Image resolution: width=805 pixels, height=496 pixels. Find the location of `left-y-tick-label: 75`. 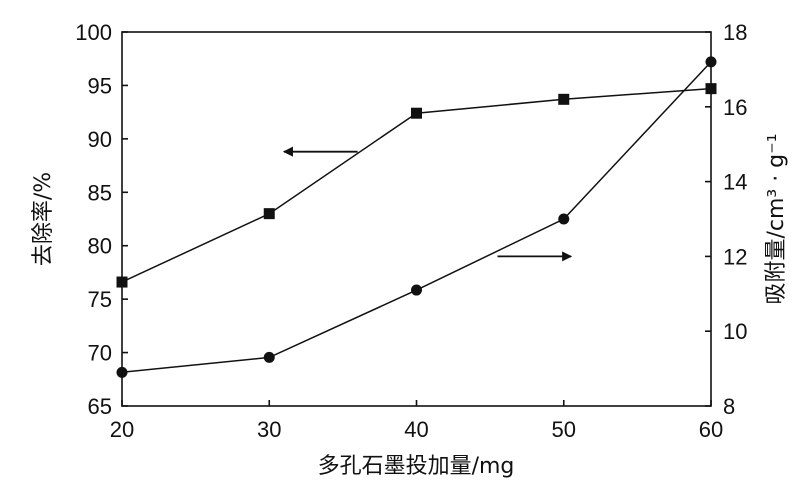

left-y-tick-label: 75 is located at coordinates (100, 299).